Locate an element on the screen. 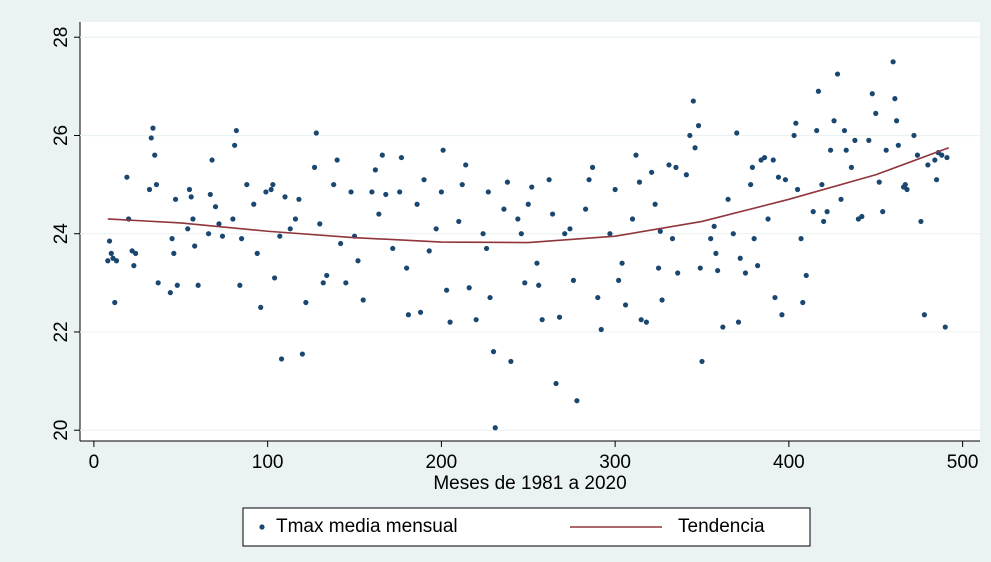 This screenshot has height=562, width=991. x-tick-label: 400 is located at coordinates (789, 462).